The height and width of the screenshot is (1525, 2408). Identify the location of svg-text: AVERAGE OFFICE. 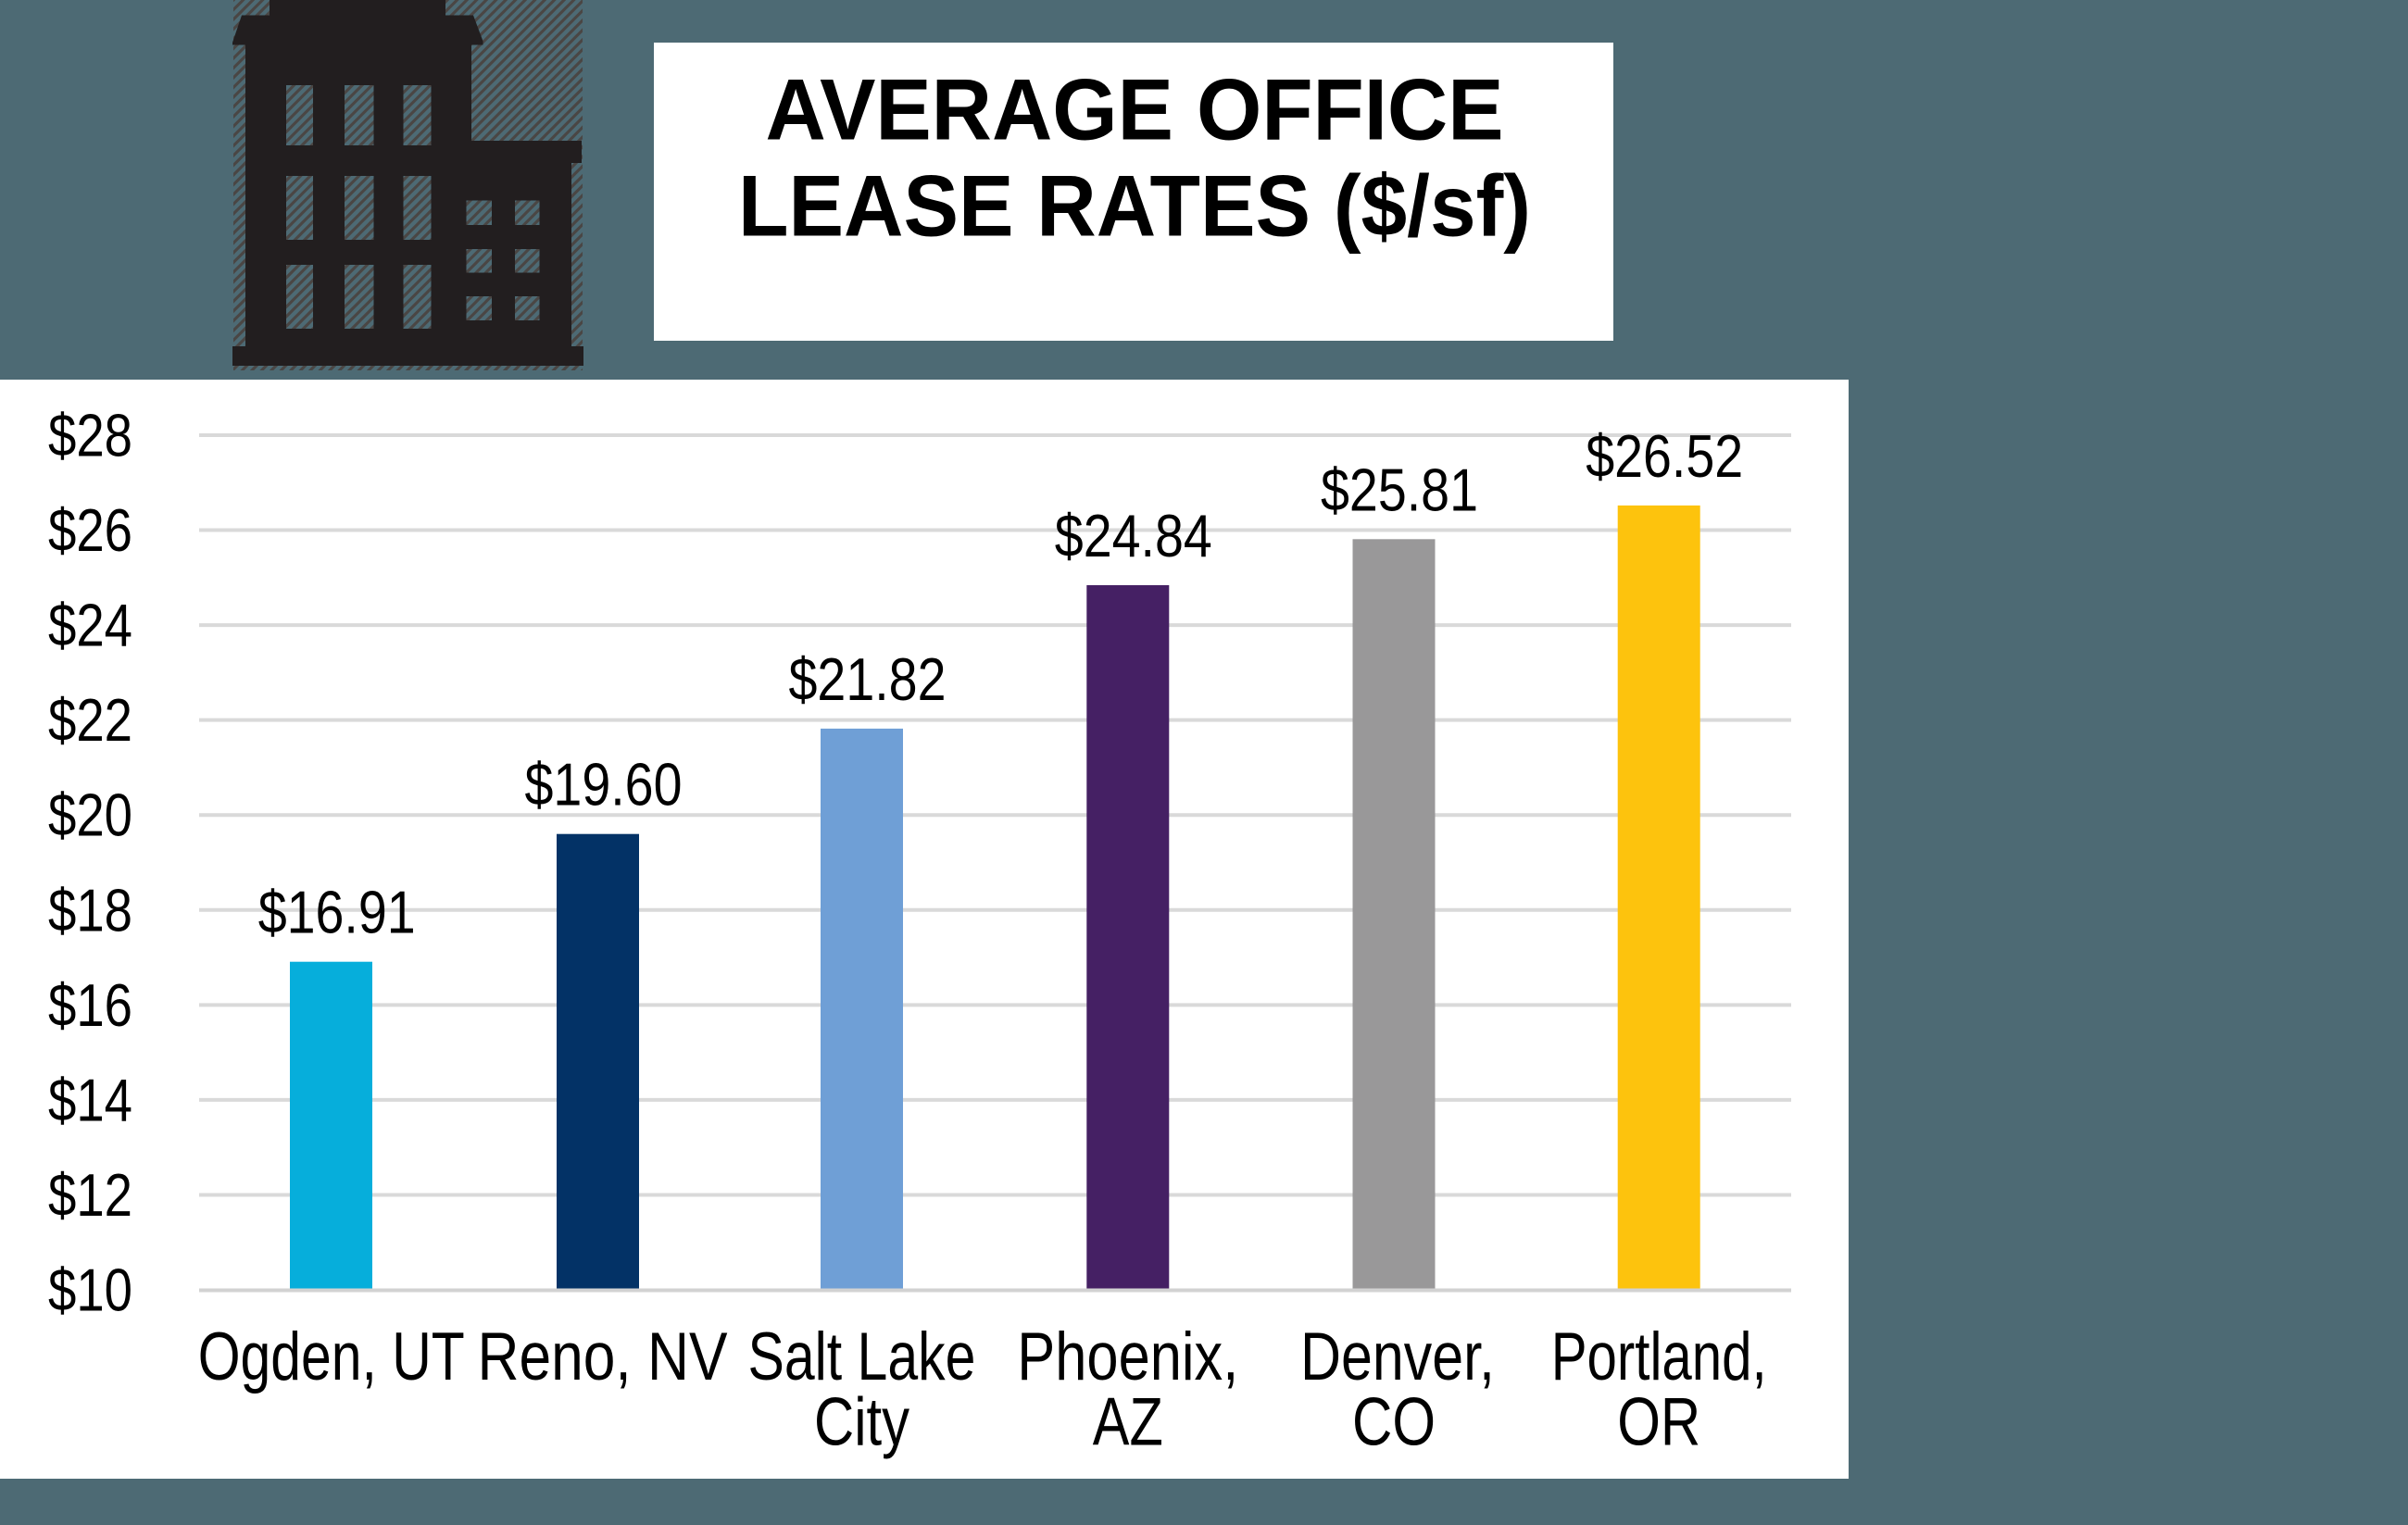
(1135, 109).